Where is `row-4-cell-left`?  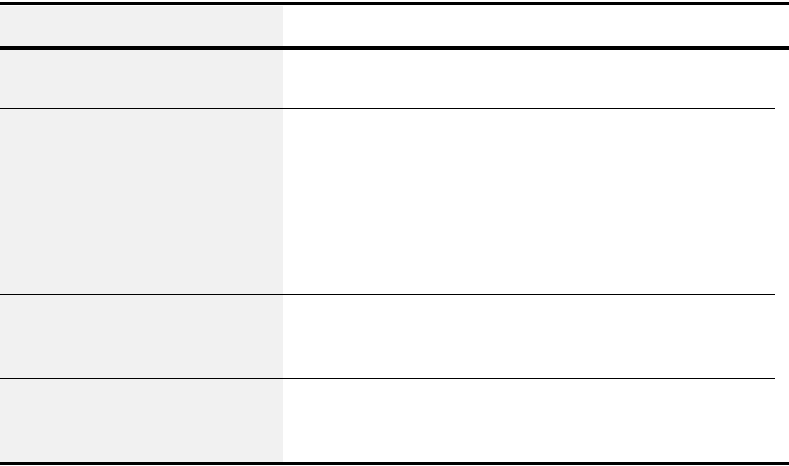
row-4-cell-left is located at coordinates (141, 420).